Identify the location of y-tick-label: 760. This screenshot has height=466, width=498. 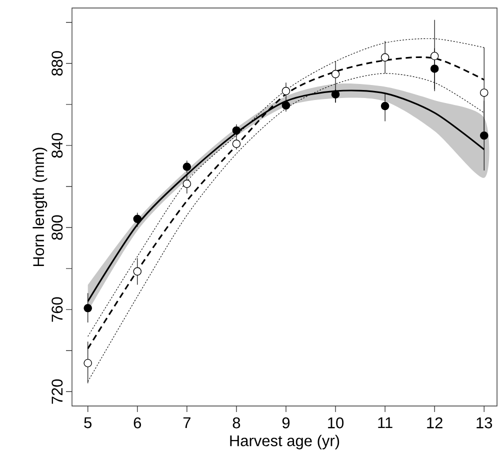
(57, 309).